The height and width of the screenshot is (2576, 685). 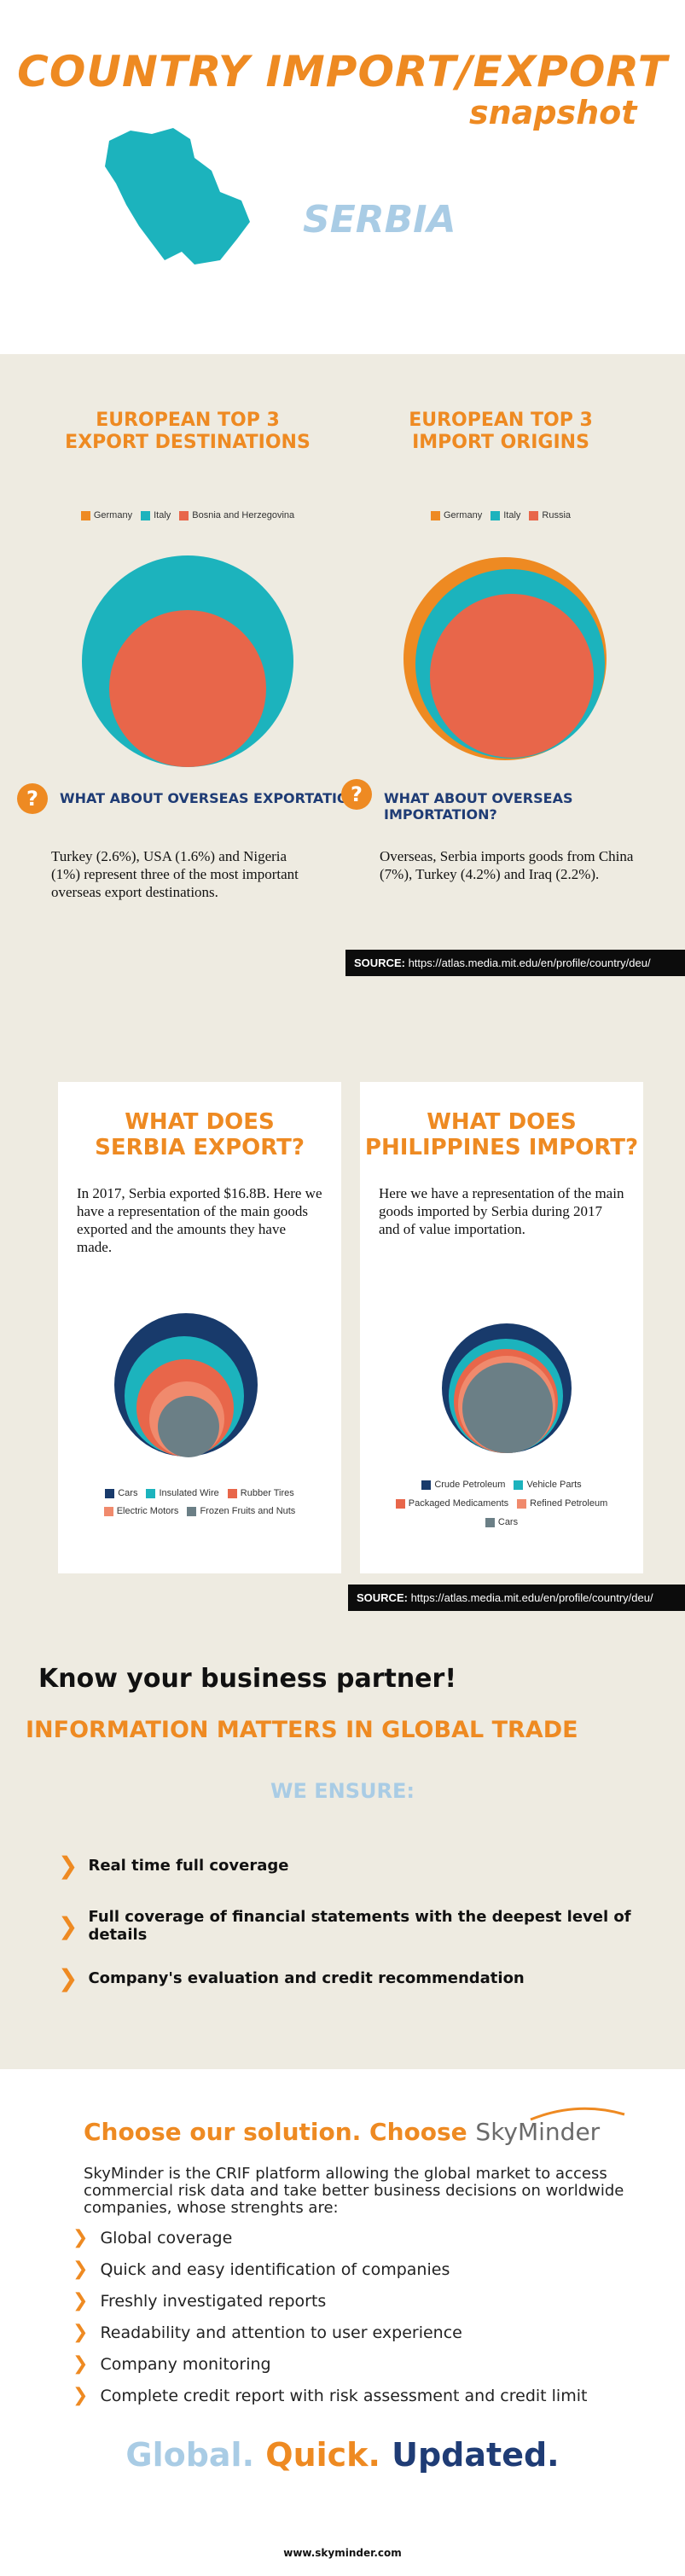 I want to click on import-card-title: WHAT DOES PHILIPPINES IMPORT?, so click(x=501, y=1135).